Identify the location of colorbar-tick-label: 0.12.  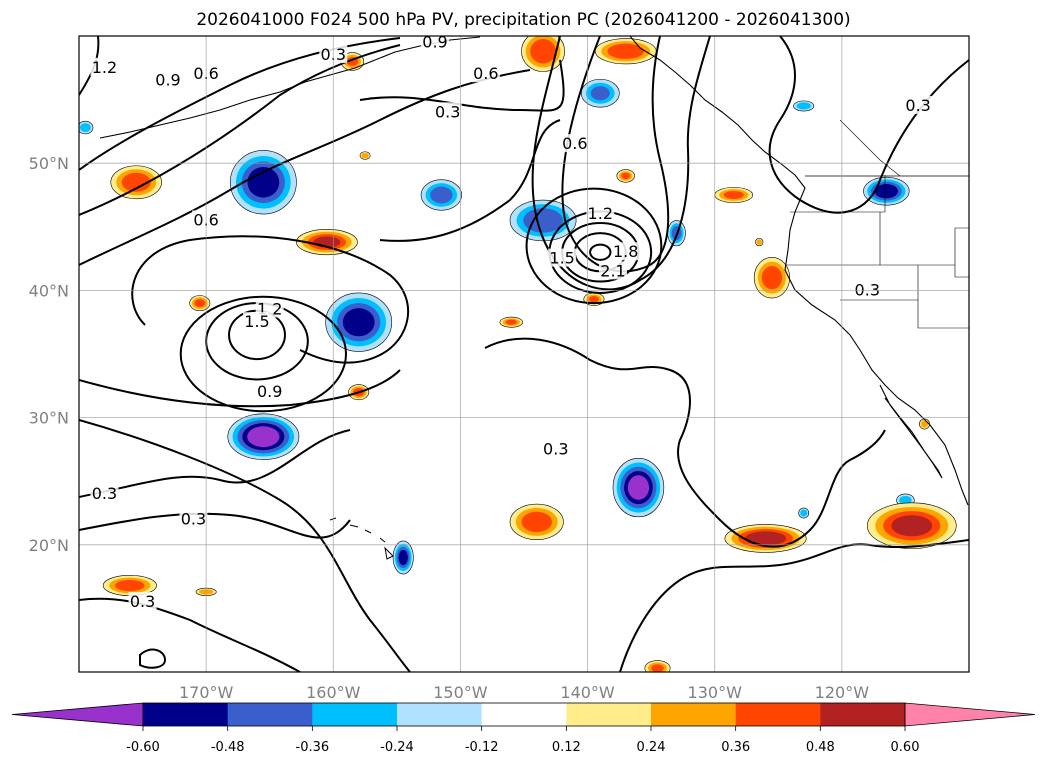
(566, 747).